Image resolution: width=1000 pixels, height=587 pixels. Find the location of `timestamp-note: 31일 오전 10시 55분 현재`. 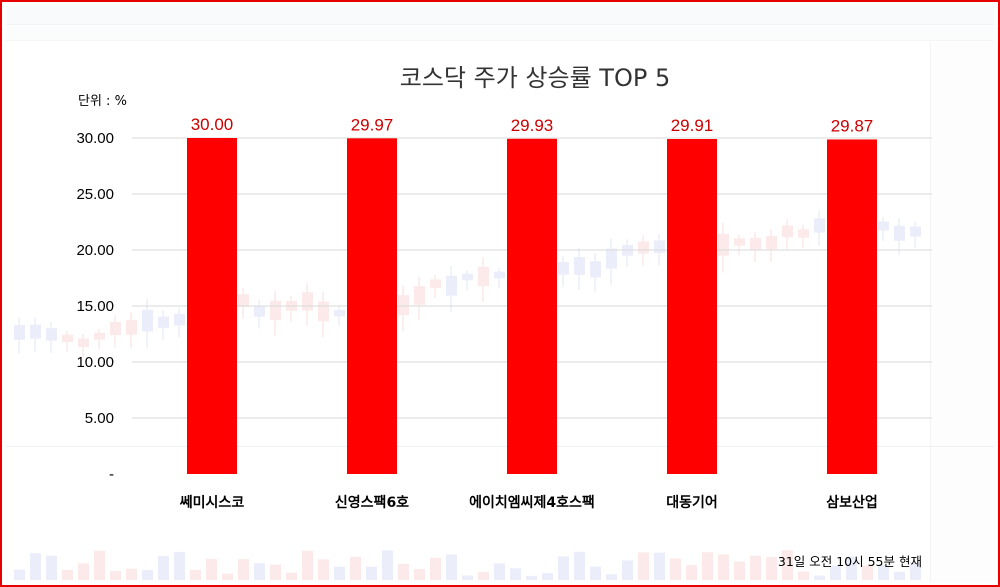

timestamp-note: 31일 오전 10시 55분 현재 is located at coordinates (850, 561).